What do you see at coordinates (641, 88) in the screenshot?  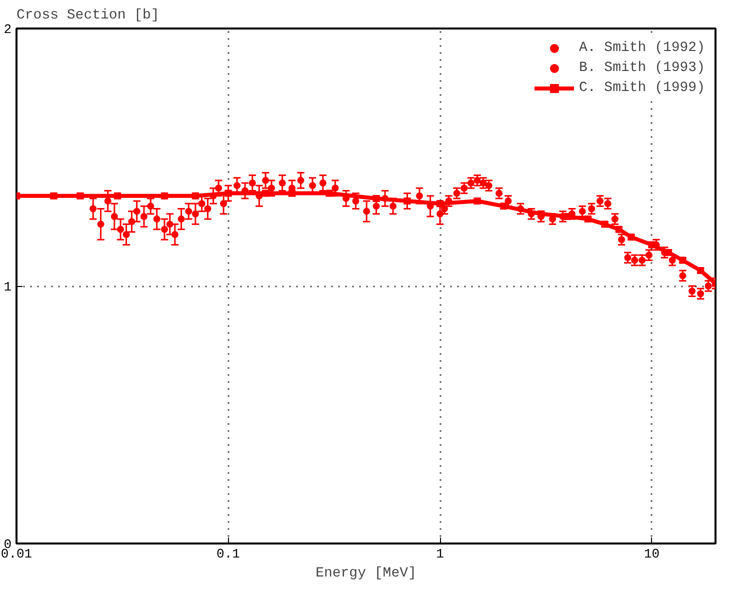 I see `legend-label: C. Smith (1999)` at bounding box center [641, 88].